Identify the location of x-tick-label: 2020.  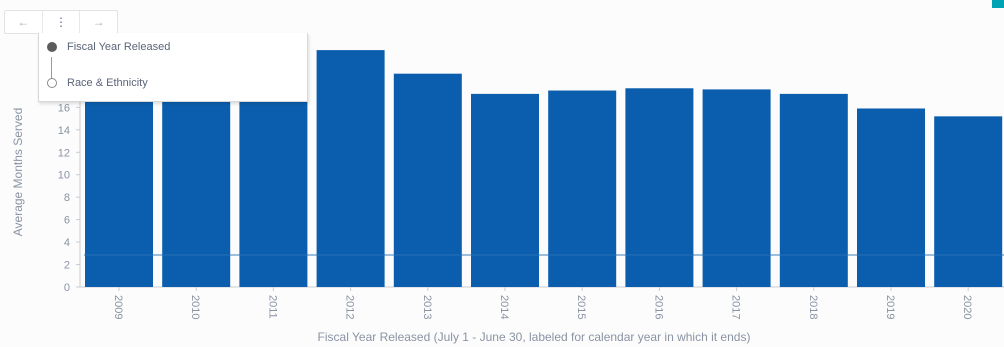
(967, 307).